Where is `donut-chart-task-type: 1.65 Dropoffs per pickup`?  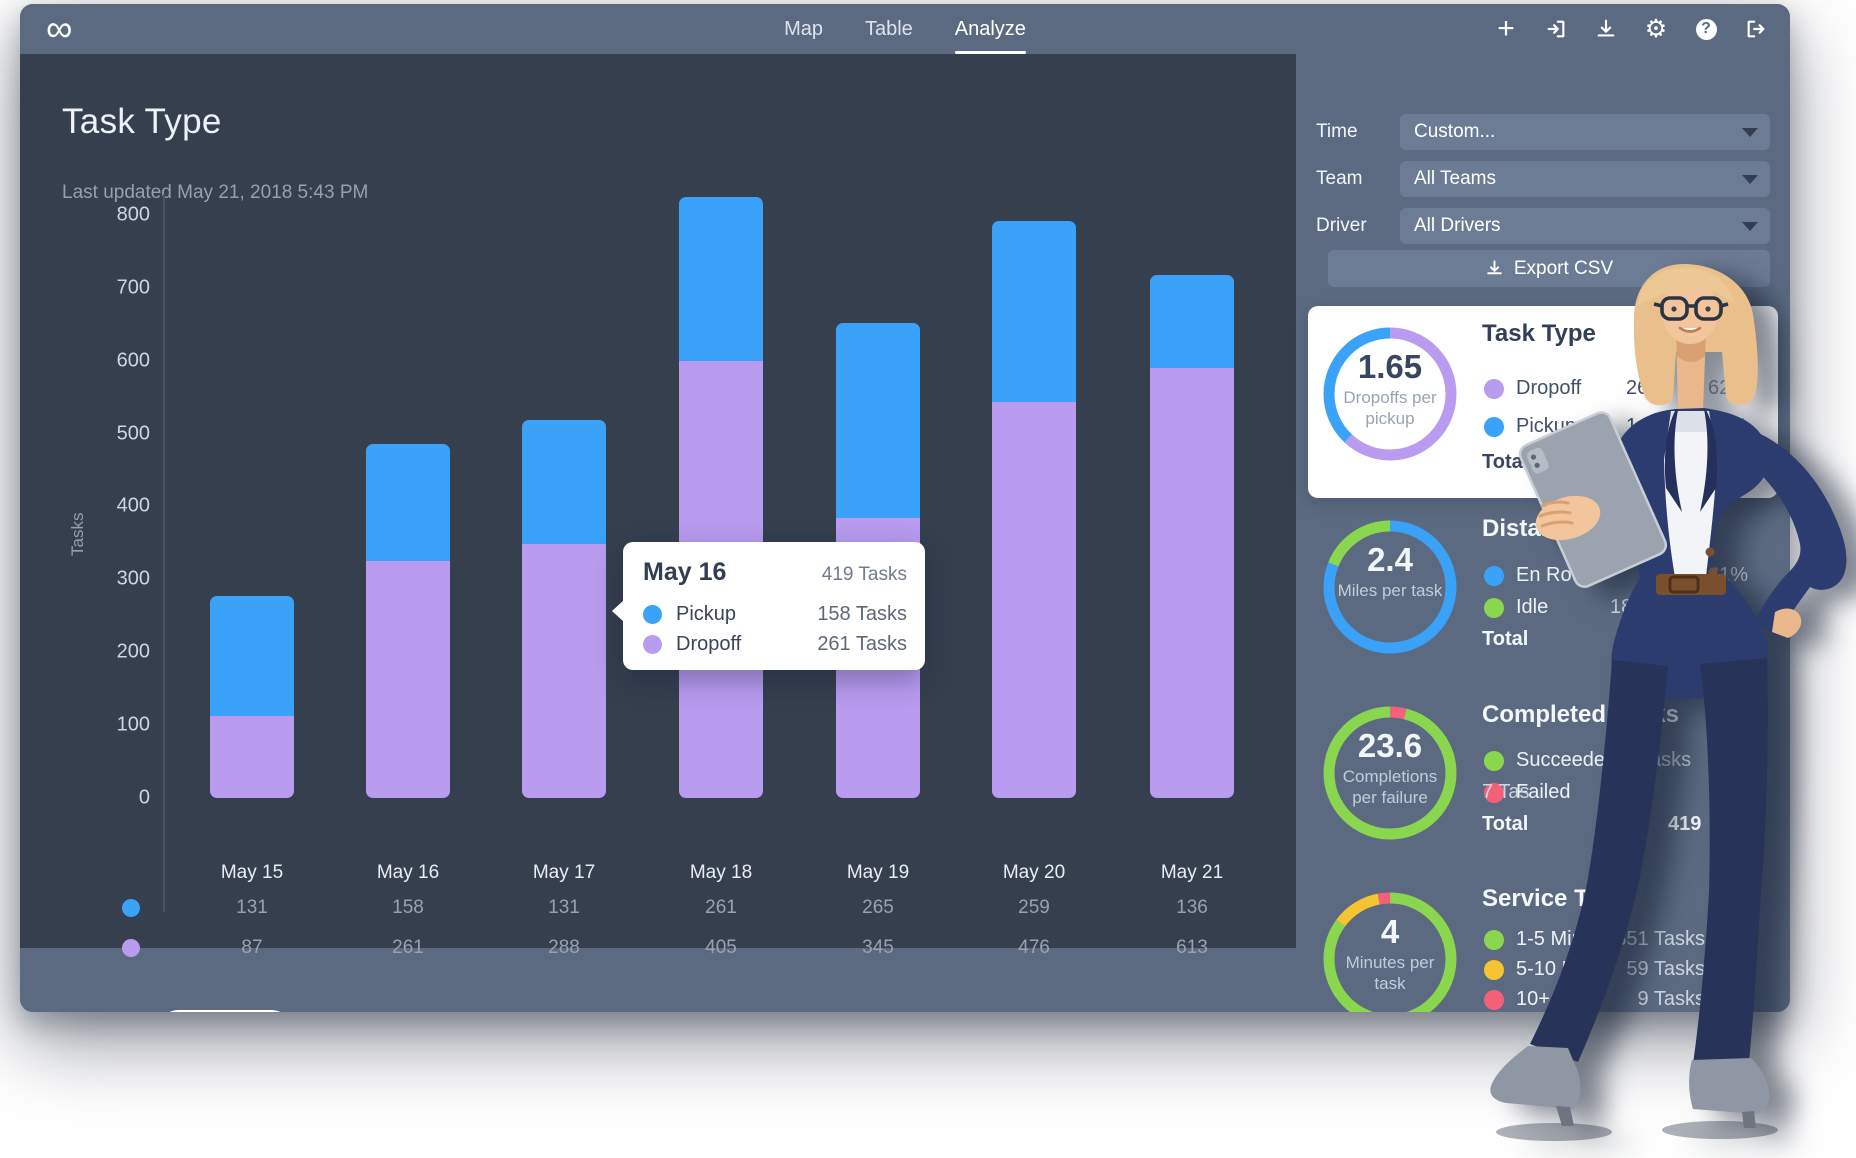 donut-chart-task-type: 1.65 Dropoffs per pickup is located at coordinates (1390, 394).